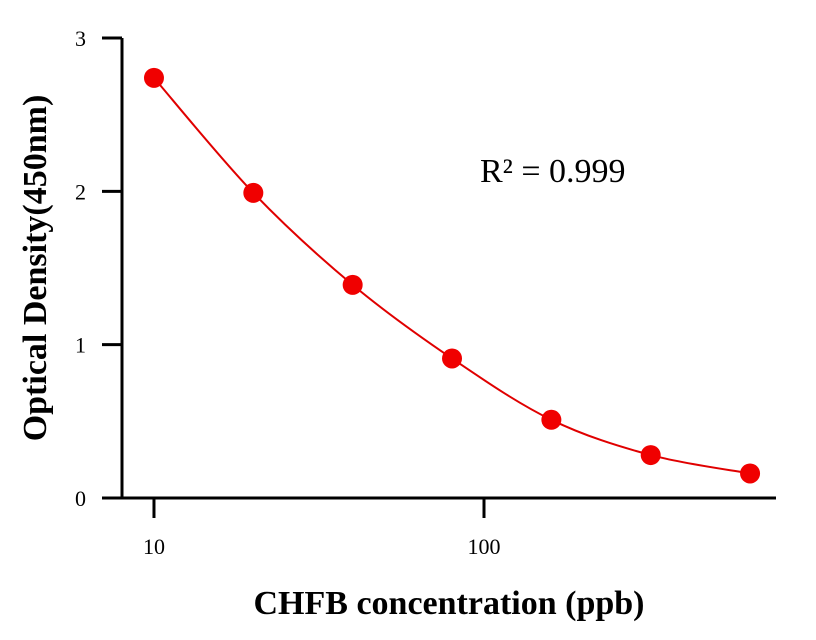 The height and width of the screenshot is (640, 816). Describe the element at coordinates (553, 171) in the screenshot. I see `r-squared-annotation: R² = 0.999` at that location.